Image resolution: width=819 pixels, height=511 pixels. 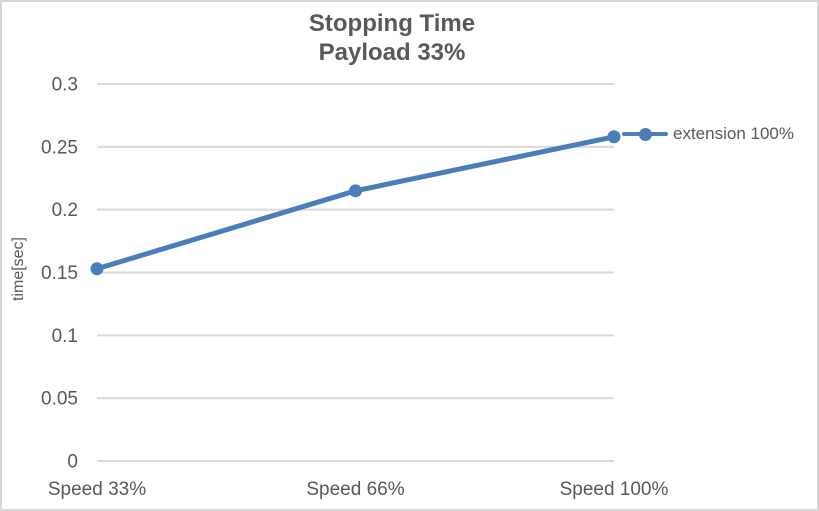 I want to click on chart-title: Stopping Time Payload 33%, so click(x=392, y=38).